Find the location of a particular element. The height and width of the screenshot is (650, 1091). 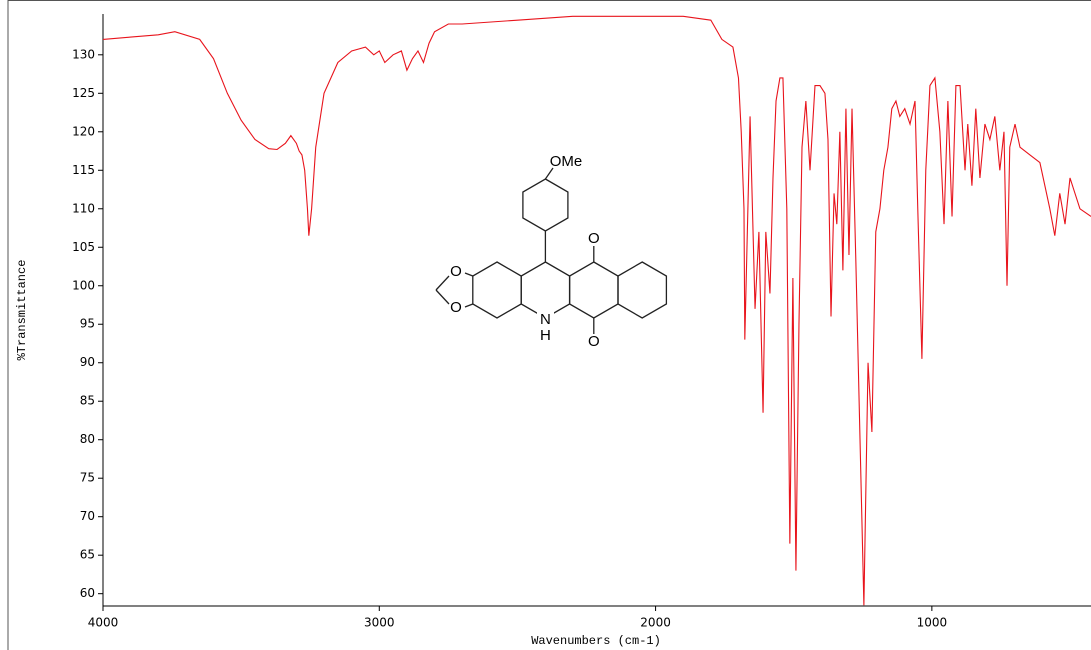

y-tick-label: 100 is located at coordinates (83, 285).